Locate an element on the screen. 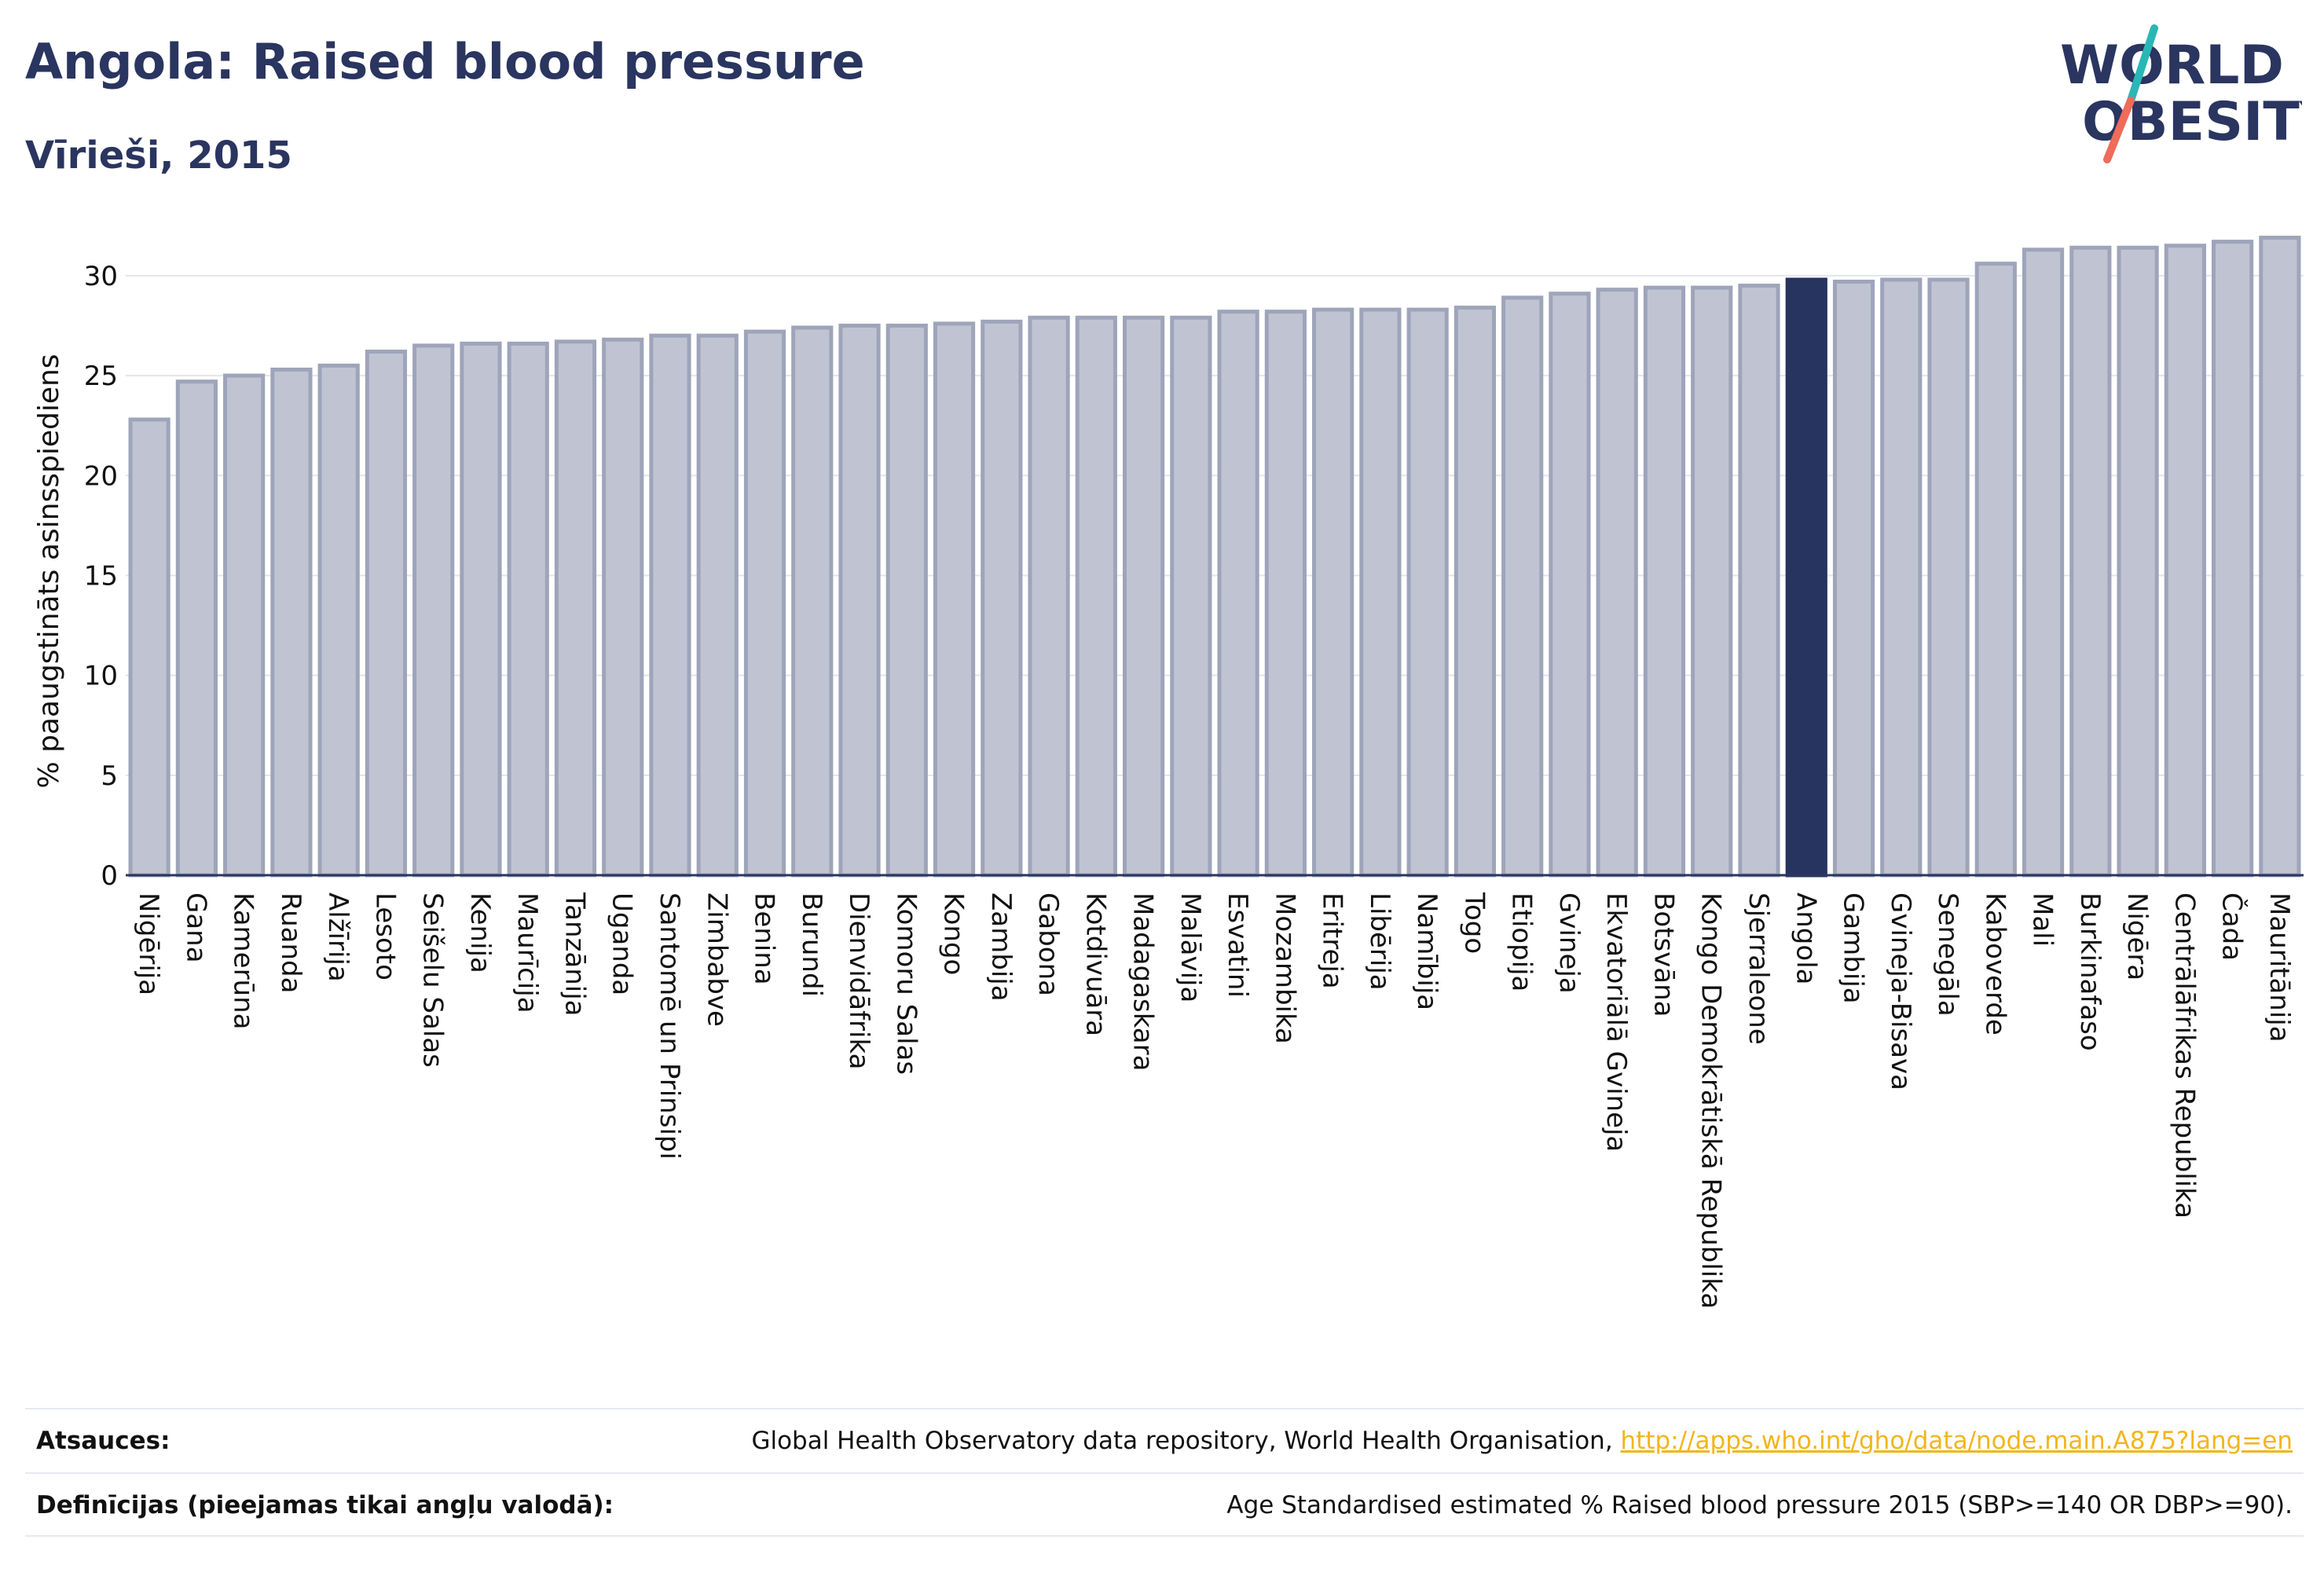  logo-slash-coral is located at coordinates (2119, 130).